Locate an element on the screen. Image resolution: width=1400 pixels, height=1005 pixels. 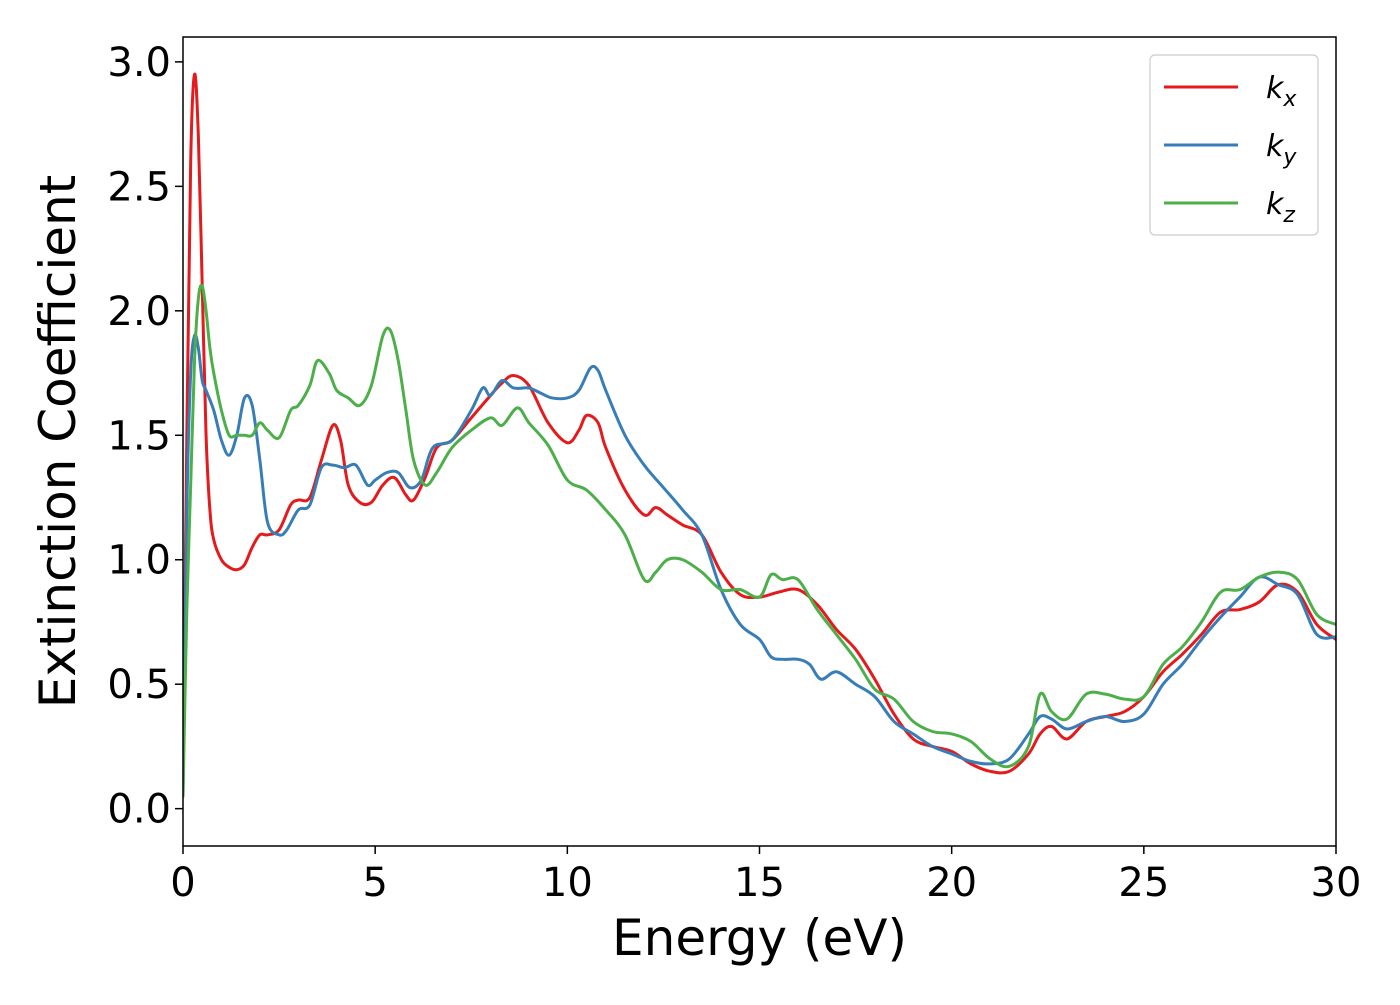
y-axis: 0.0 0.5 1.0 1.5 2.0 2.5 3.0 is located at coordinates (145, 436).